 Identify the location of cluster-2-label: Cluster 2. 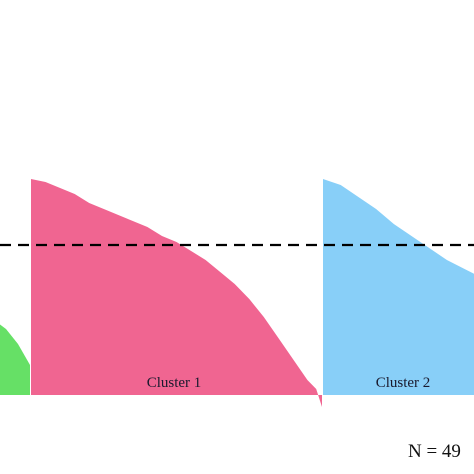
(403, 383).